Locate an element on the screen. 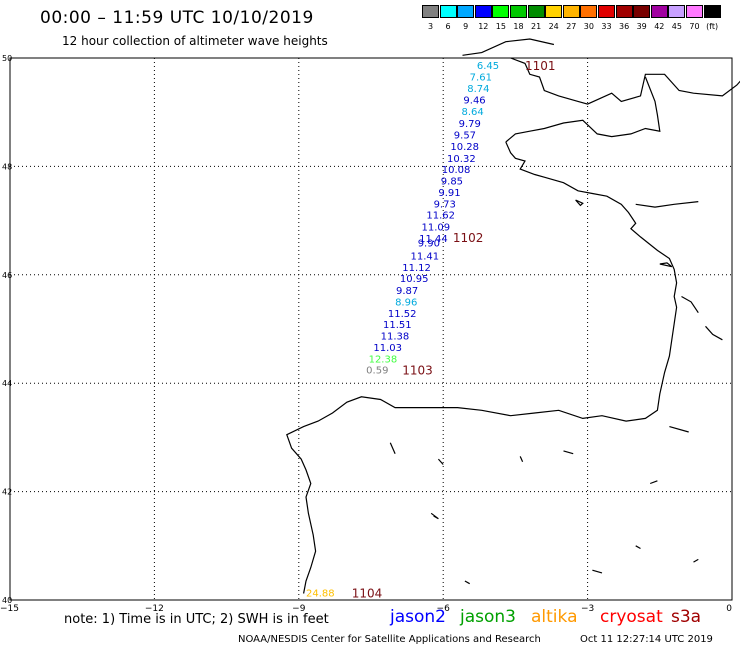 This screenshot has height=650, width=740. legend-label: 42 is located at coordinates (659, 26).